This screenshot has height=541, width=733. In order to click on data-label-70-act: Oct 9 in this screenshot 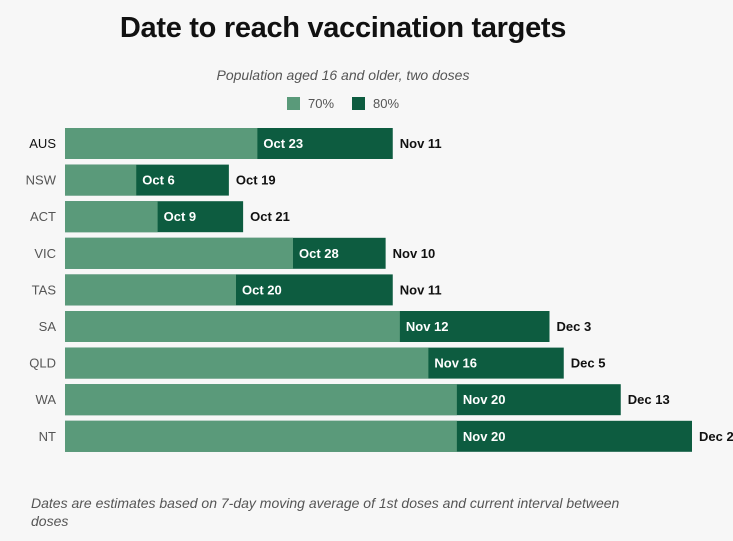, I will do `click(180, 216)`.